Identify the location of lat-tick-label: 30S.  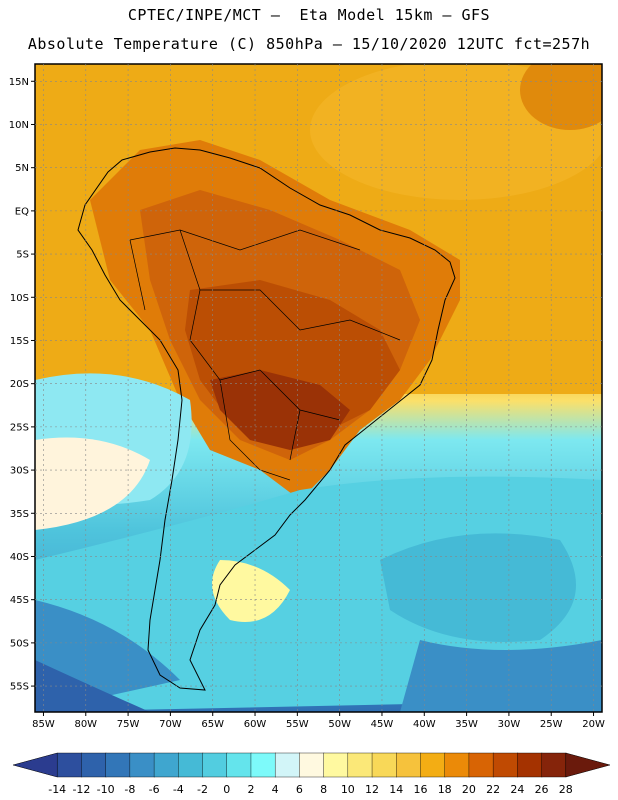
(19, 471).